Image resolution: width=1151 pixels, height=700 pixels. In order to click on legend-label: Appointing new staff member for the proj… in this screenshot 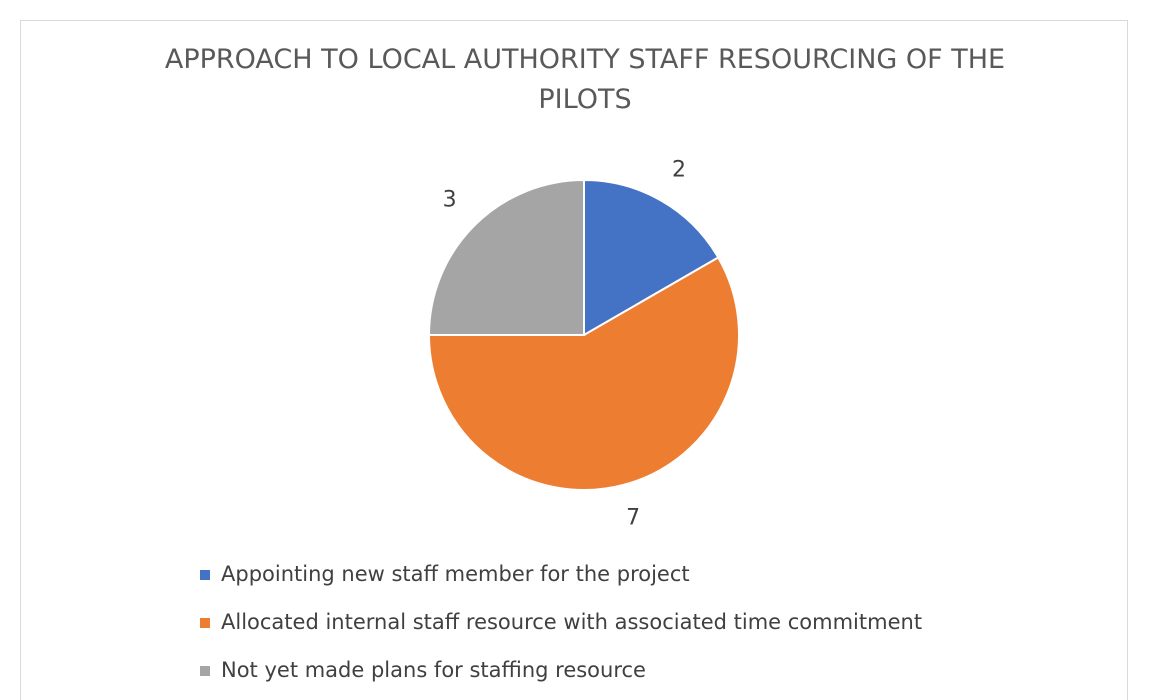, I will do `click(455, 574)`.